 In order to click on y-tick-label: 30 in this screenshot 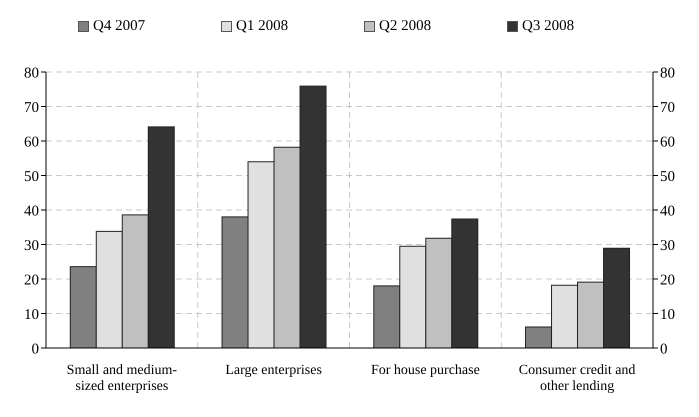, I will do `click(31, 246)`.